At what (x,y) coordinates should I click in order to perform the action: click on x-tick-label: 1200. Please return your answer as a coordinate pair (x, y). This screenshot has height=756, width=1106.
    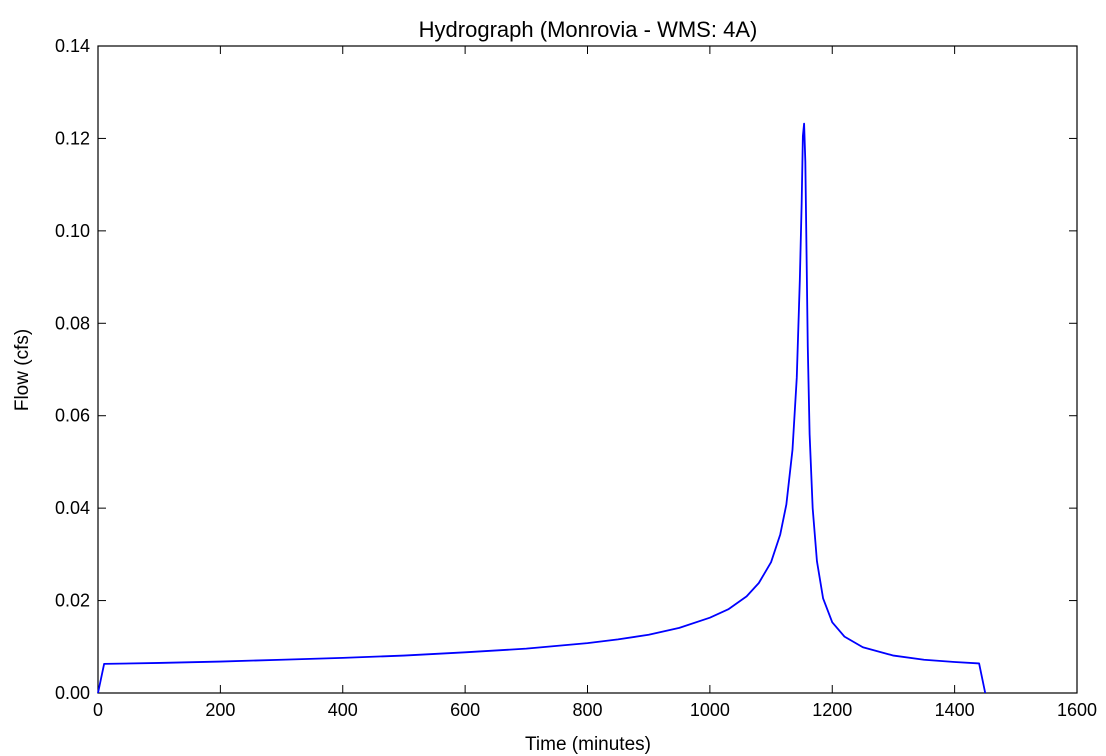
    Looking at the image, I should click on (832, 710).